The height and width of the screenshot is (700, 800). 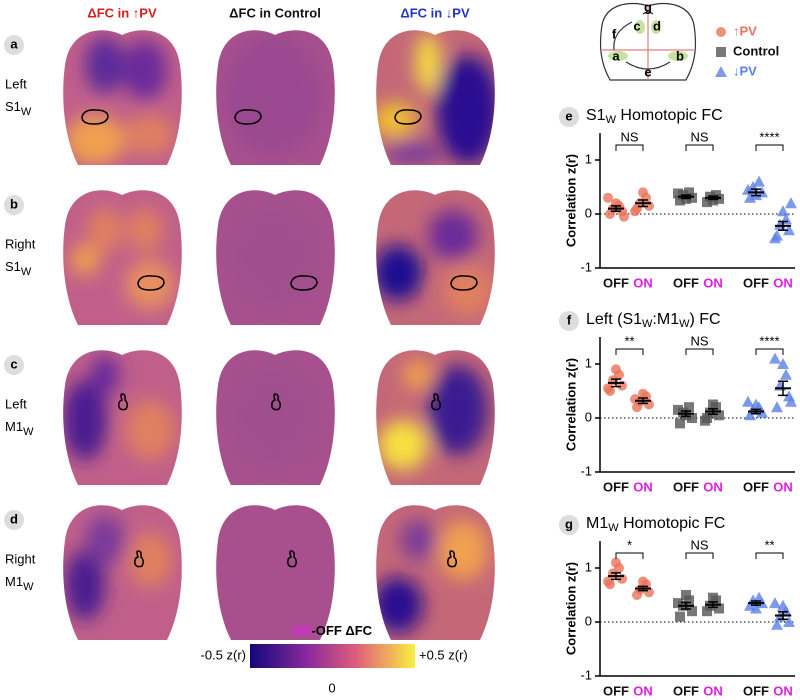 I want to click on significance-label: NS, so click(x=699, y=340).